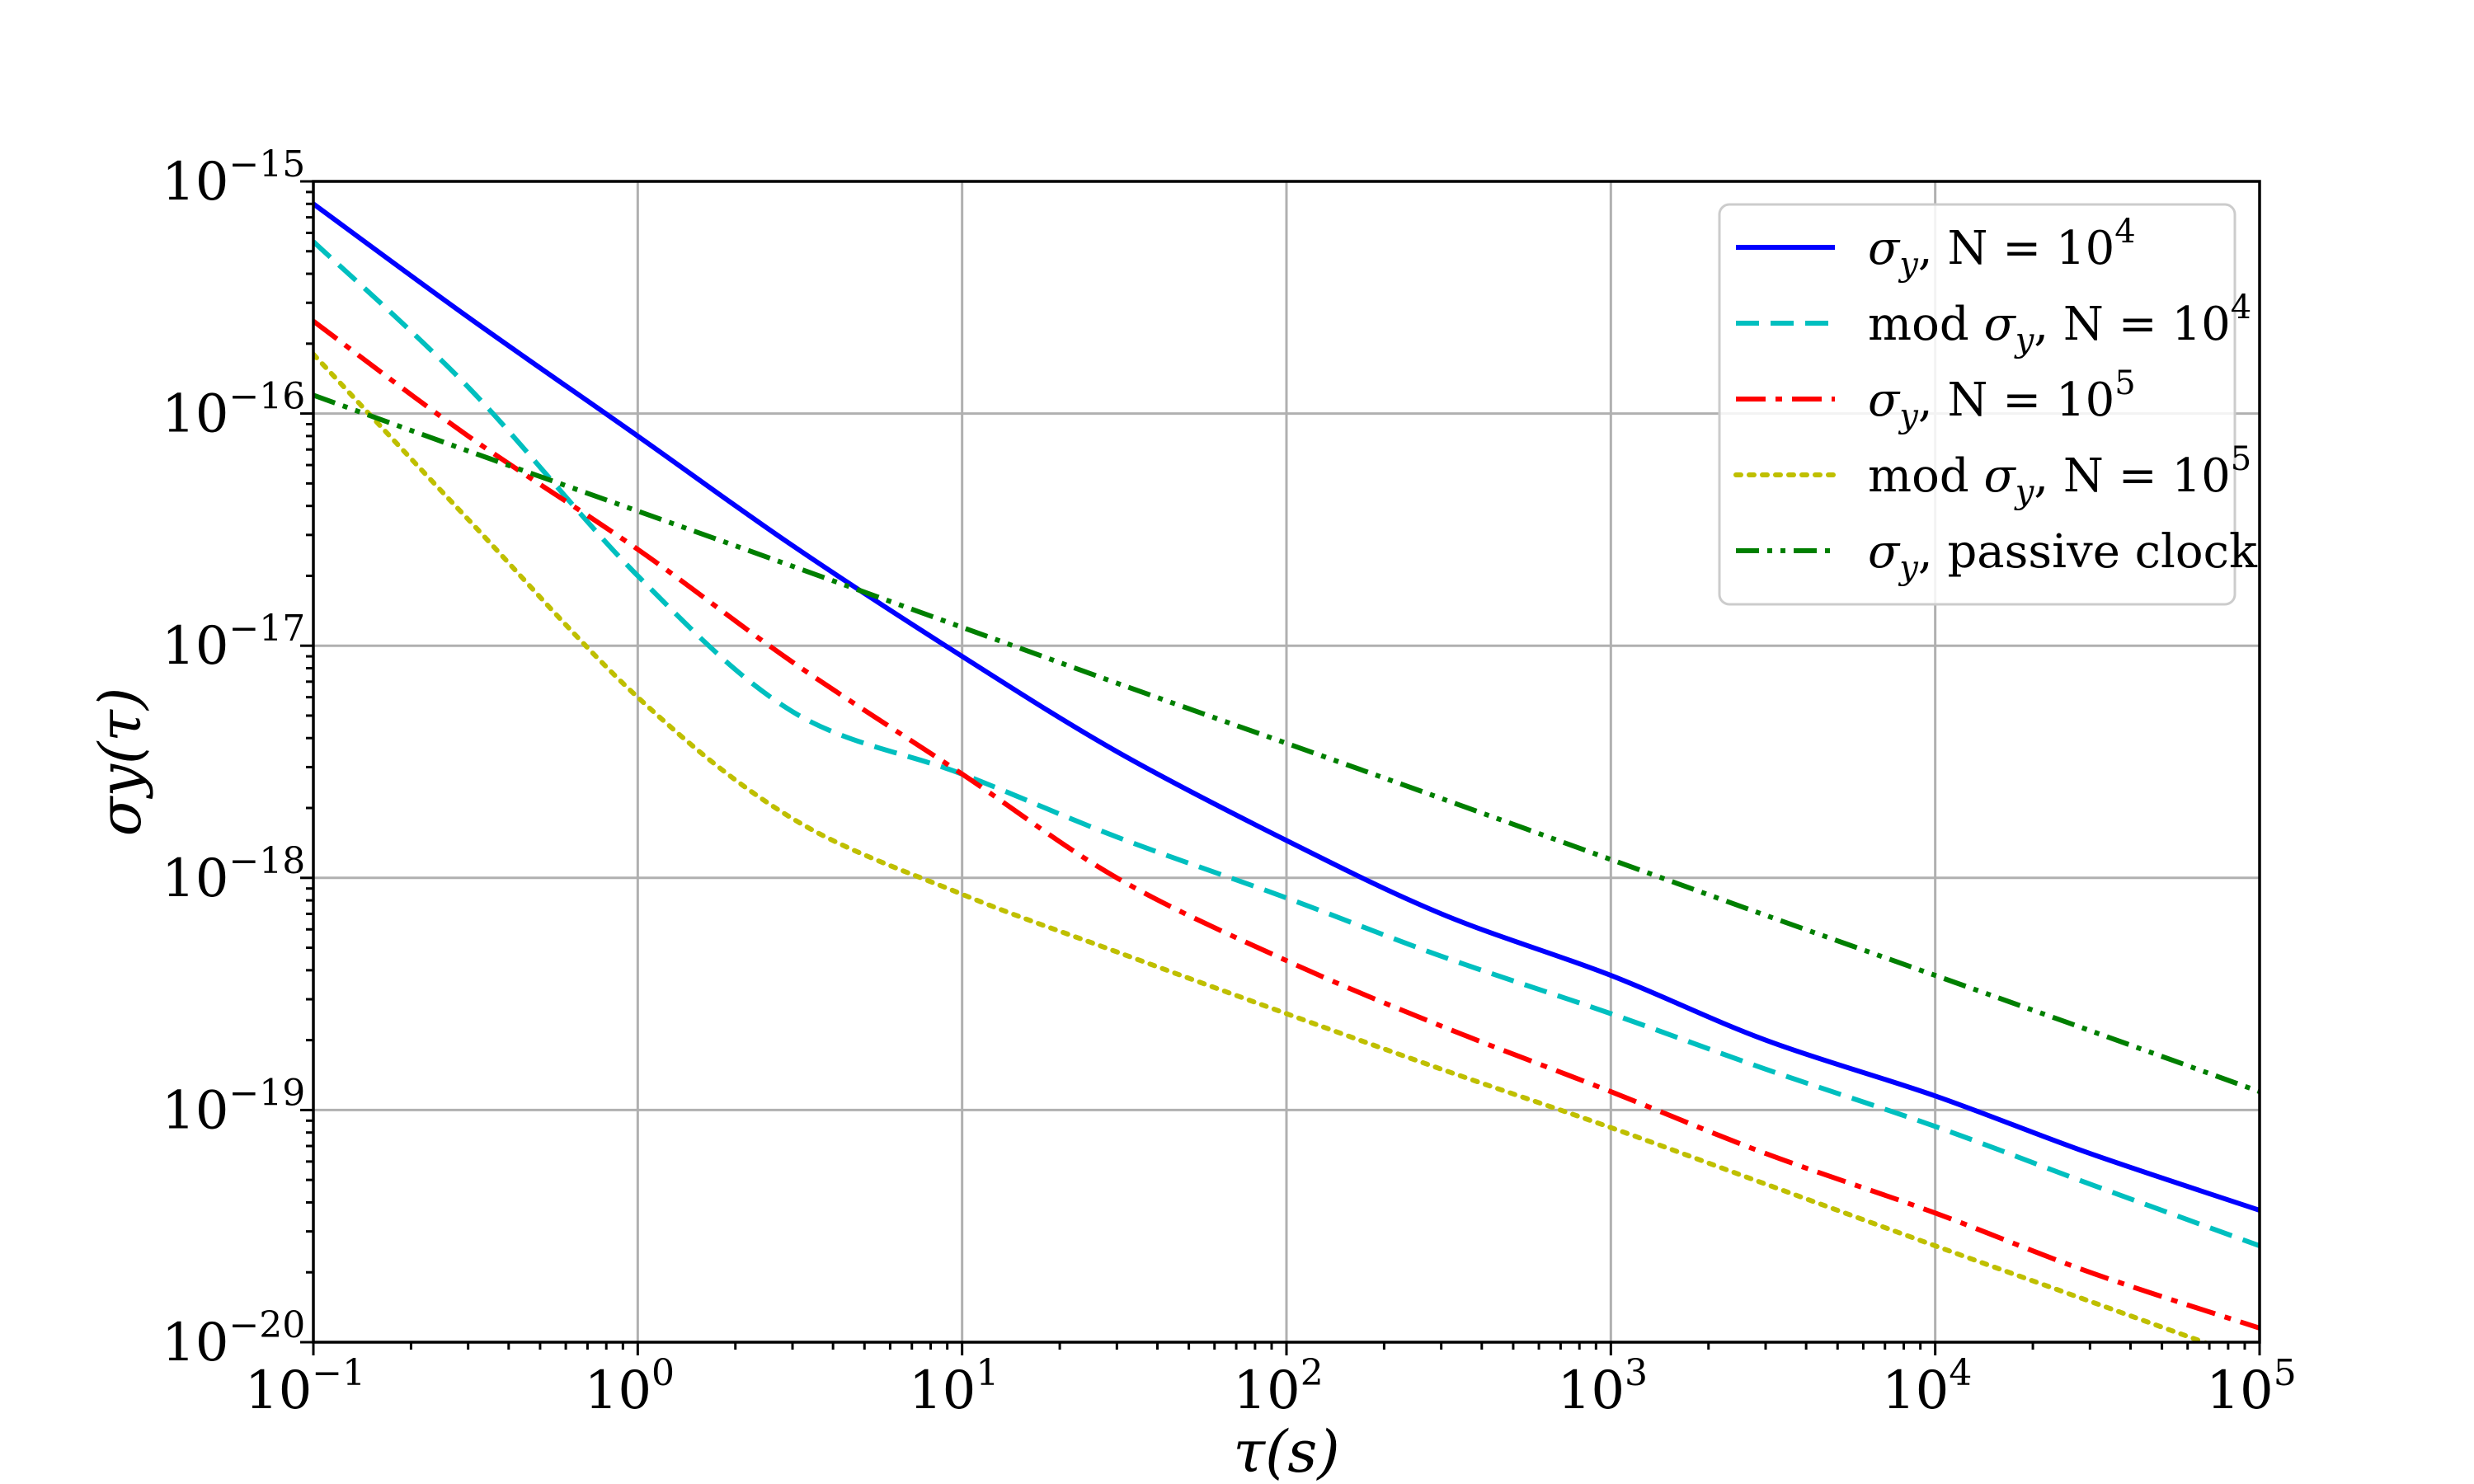 The height and width of the screenshot is (1484, 2474). Describe the element at coordinates (1312, 1373) in the screenshot. I see `x-tick-exponent: 2` at that location.